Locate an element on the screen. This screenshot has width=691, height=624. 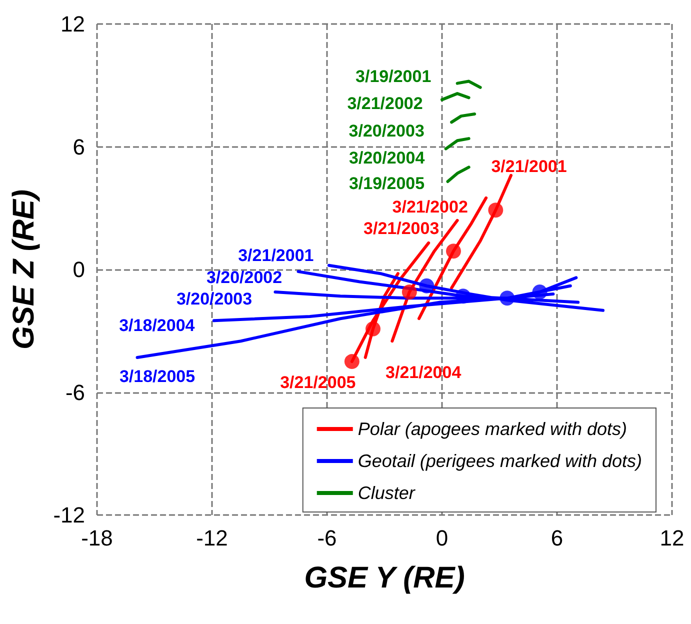
x-tick-label: -6 is located at coordinates (327, 538).